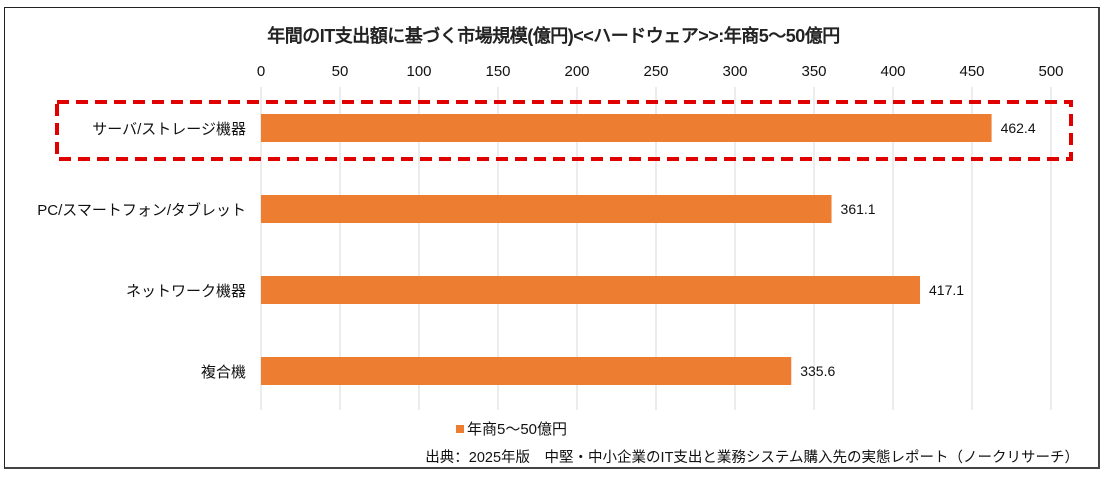 The image size is (1107, 477). What do you see at coordinates (223, 372) in the screenshot?
I see `category-label: 複合機` at bounding box center [223, 372].